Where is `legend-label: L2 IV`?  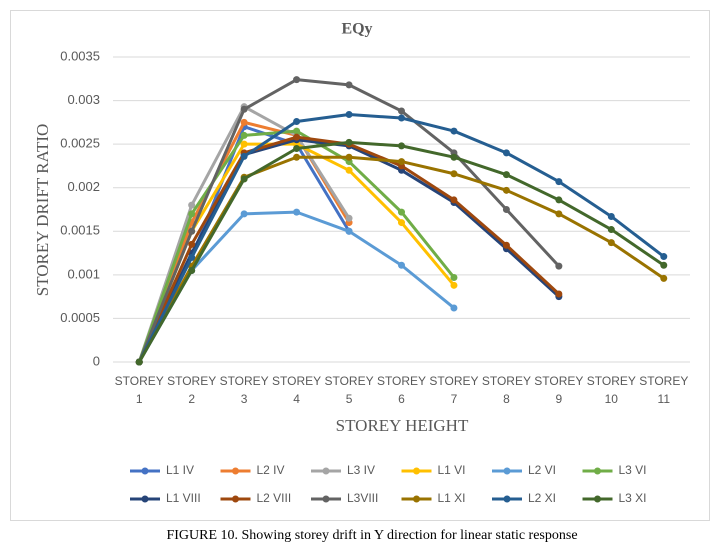 legend-label: L2 IV is located at coordinates (271, 470).